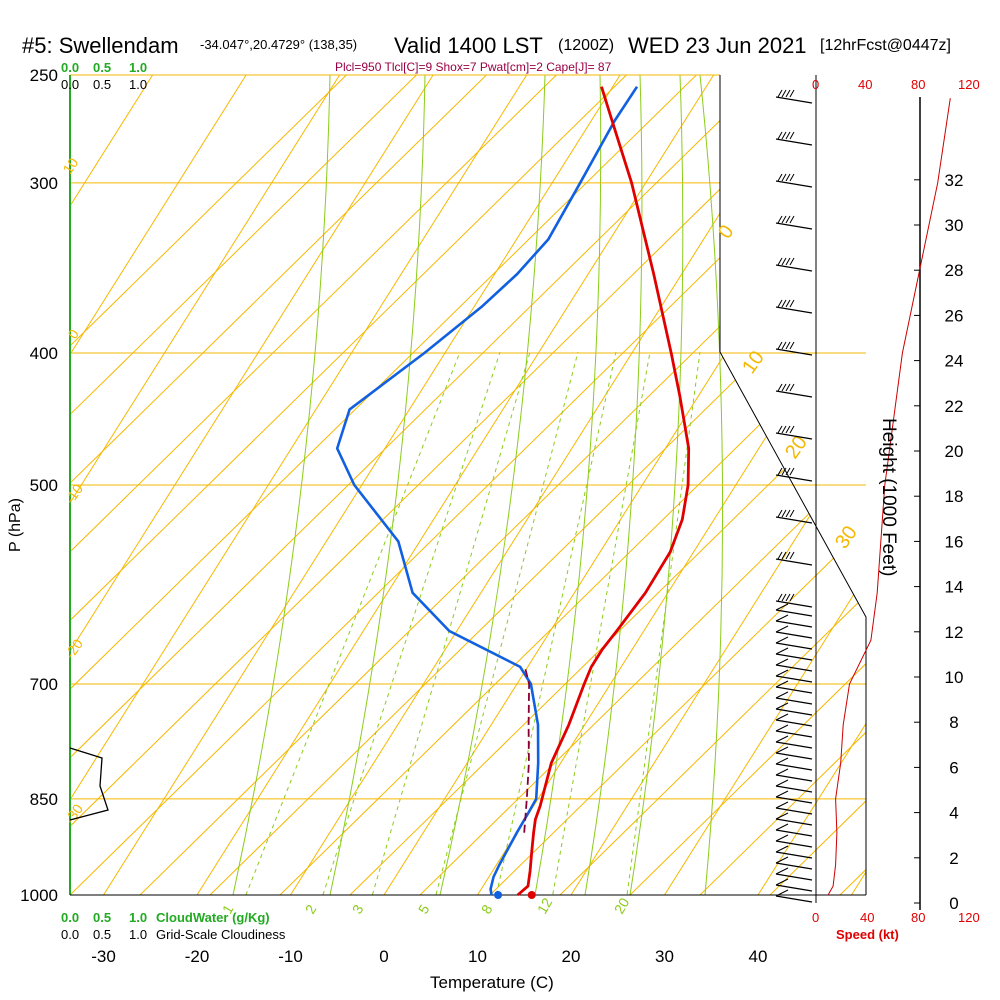 This screenshot has height=1000, width=1000. Describe the element at coordinates (70, 67) in the screenshot. I see `cloudwater-scale-top-0: 0.0` at that location.